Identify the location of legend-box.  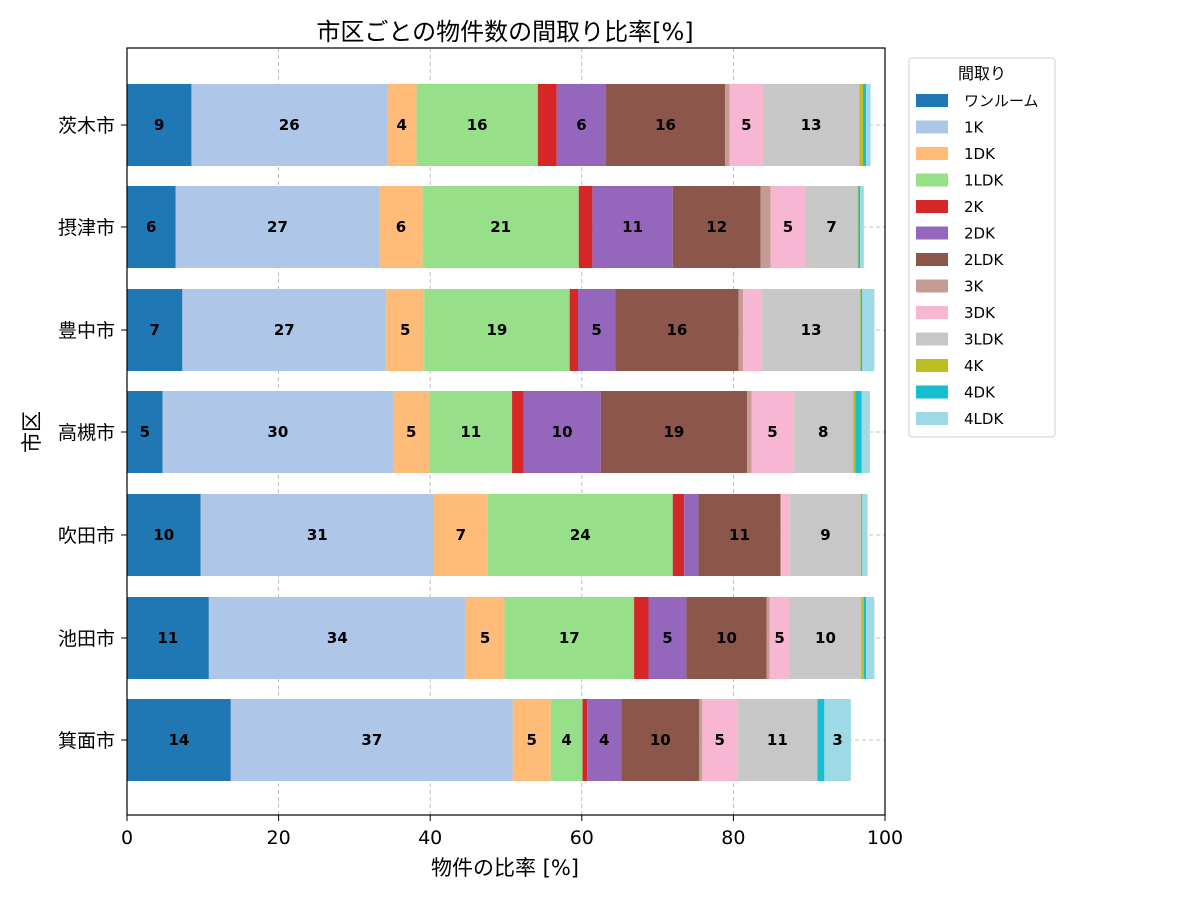
(982, 247).